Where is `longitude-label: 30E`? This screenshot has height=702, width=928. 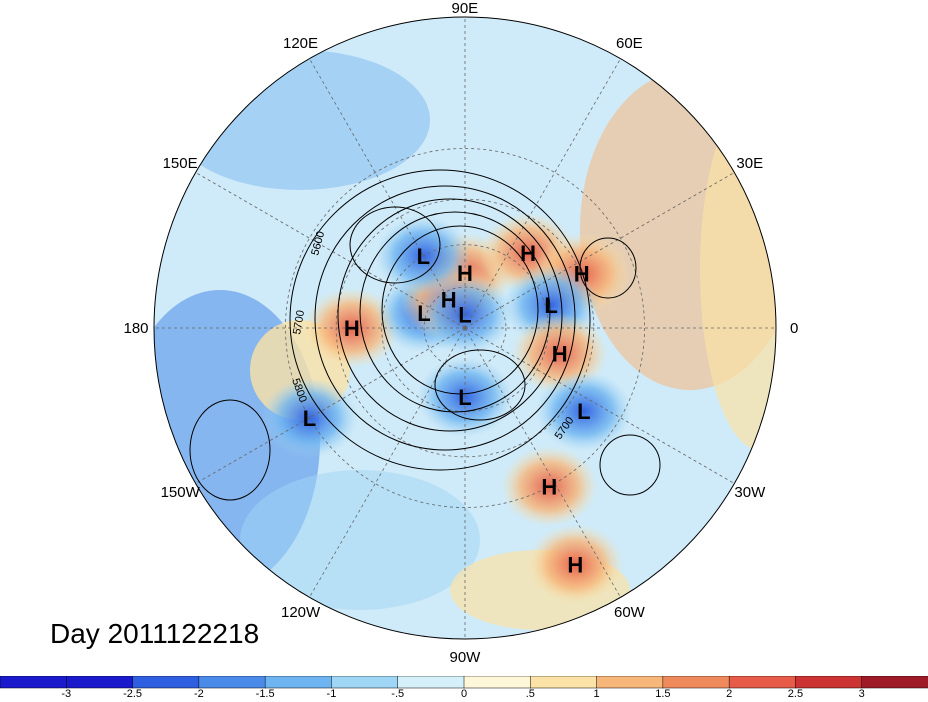 longitude-label: 30E is located at coordinates (750, 163).